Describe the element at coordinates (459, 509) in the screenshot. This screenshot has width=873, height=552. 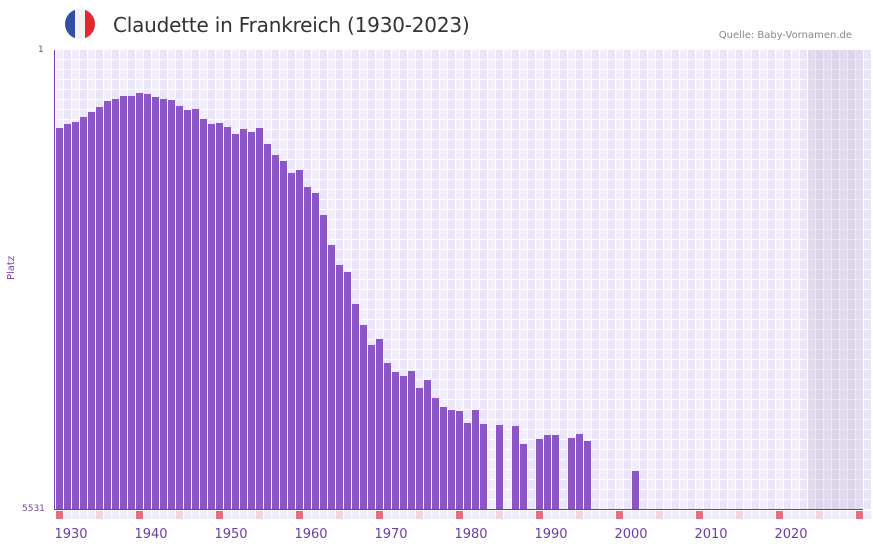
I see `x-axis-baseline` at that location.